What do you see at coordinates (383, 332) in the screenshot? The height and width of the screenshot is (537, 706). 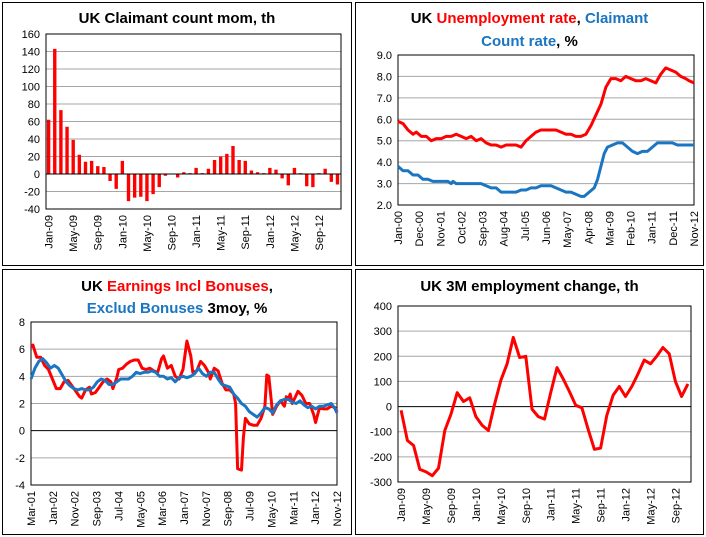 I see `y-tick-label: 300` at bounding box center [383, 332].